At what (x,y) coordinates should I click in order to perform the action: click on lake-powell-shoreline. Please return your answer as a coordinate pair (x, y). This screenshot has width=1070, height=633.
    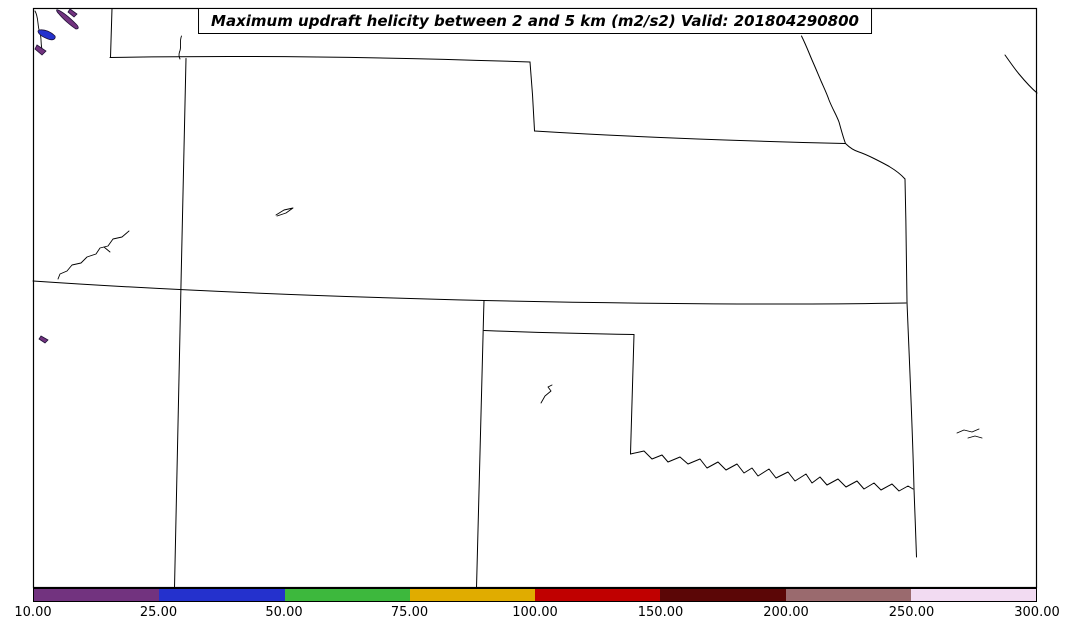
    Looking at the image, I should click on (93, 255).